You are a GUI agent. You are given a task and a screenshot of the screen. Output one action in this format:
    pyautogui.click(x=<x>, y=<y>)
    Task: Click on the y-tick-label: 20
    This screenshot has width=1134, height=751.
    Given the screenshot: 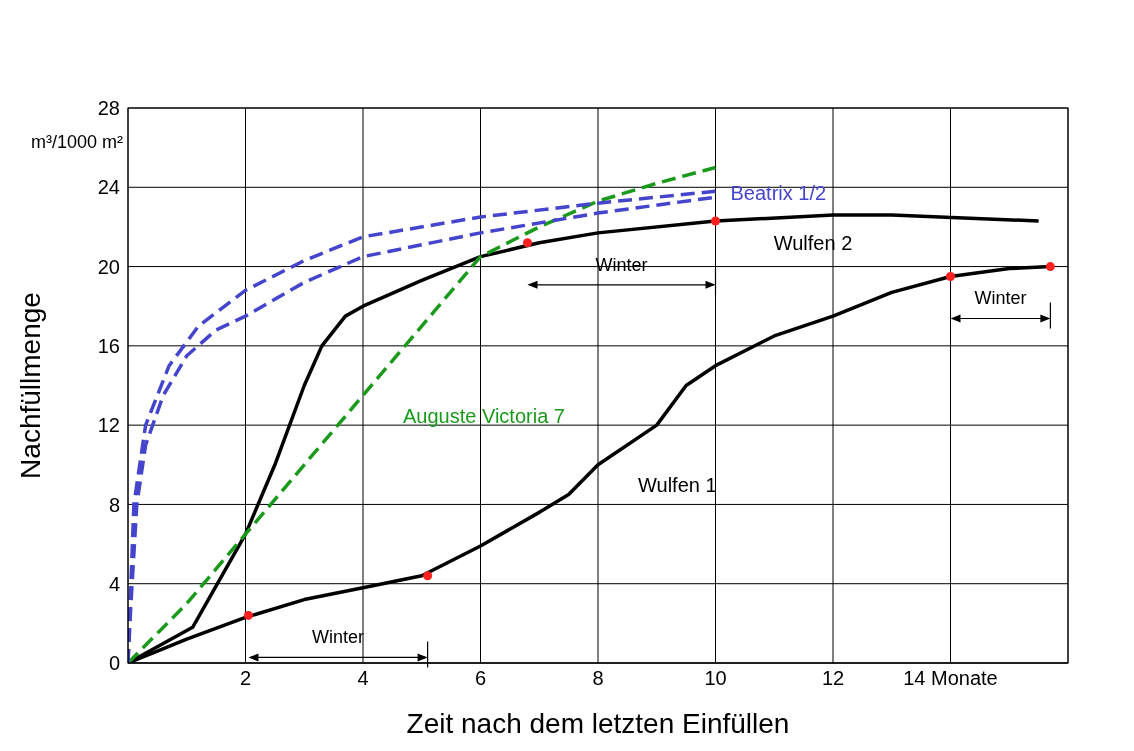 What is the action you would take?
    pyautogui.click(x=108, y=266)
    